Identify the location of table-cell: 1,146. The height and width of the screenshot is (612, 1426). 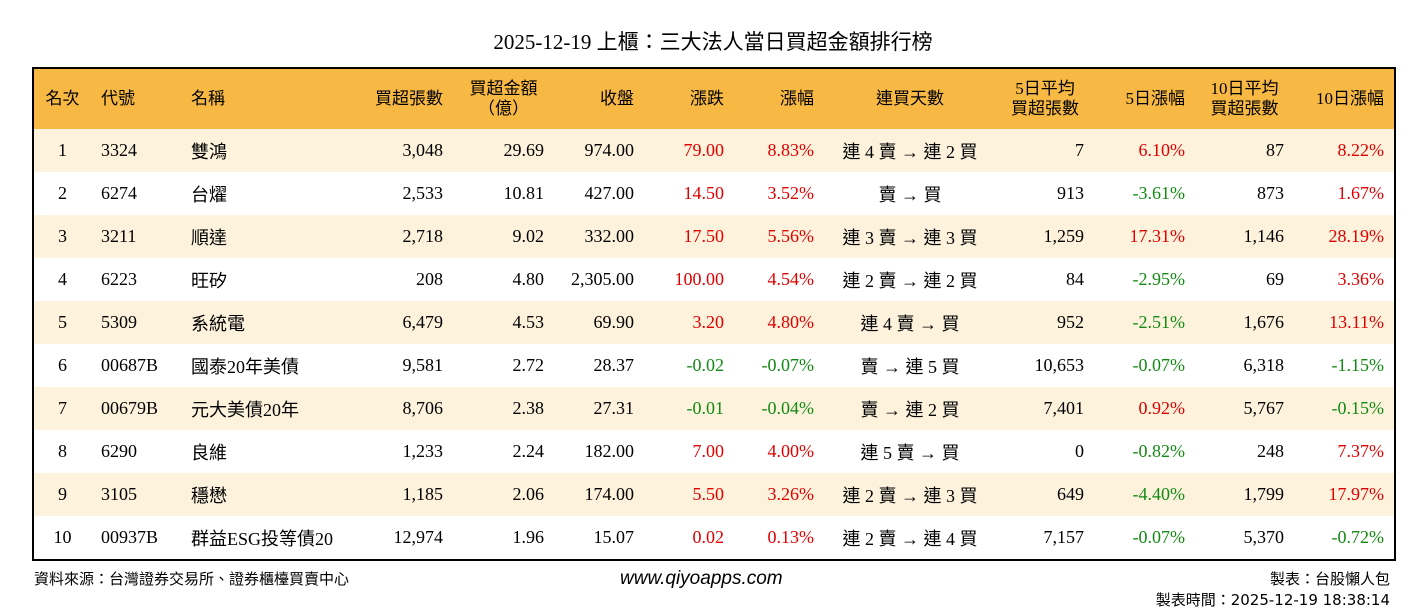
(1264, 236).